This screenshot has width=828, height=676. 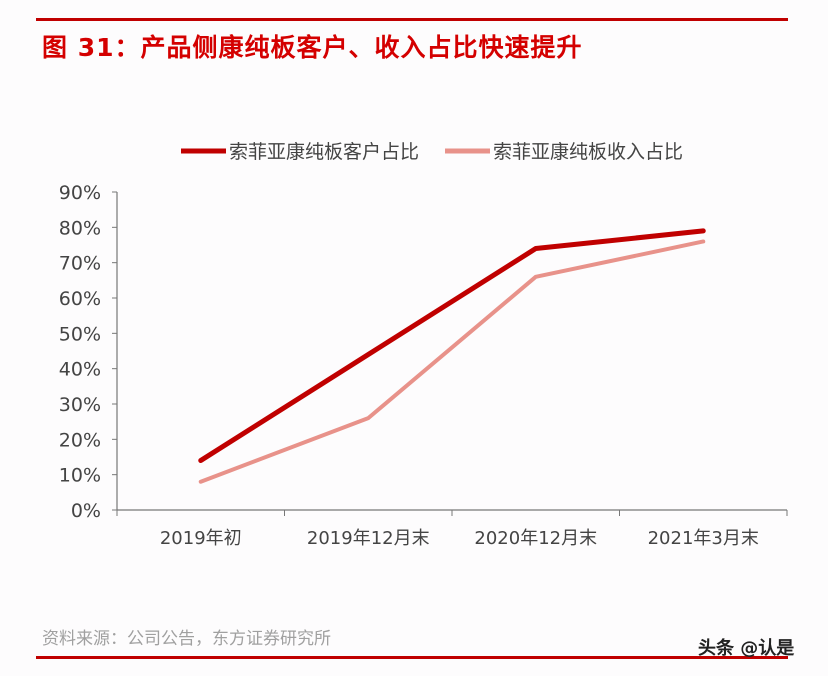 I want to click on legend: 索菲亚康纯板客户占比 索菲亚康纯板收入占比, so click(x=432, y=152).